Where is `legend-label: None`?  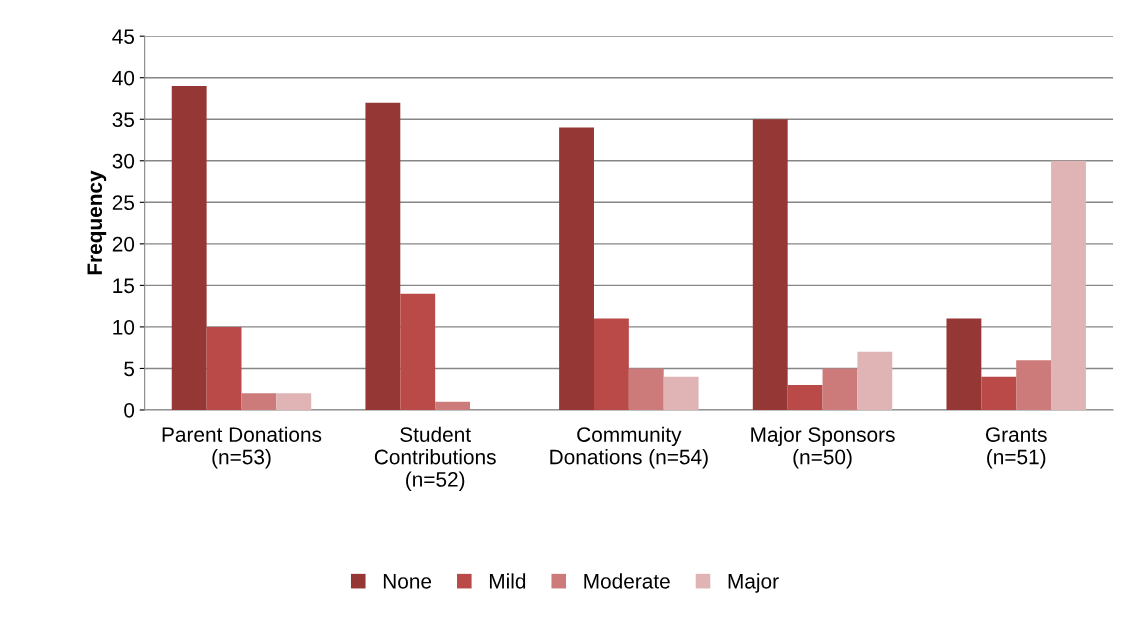
legend-label: None is located at coordinates (407, 581).